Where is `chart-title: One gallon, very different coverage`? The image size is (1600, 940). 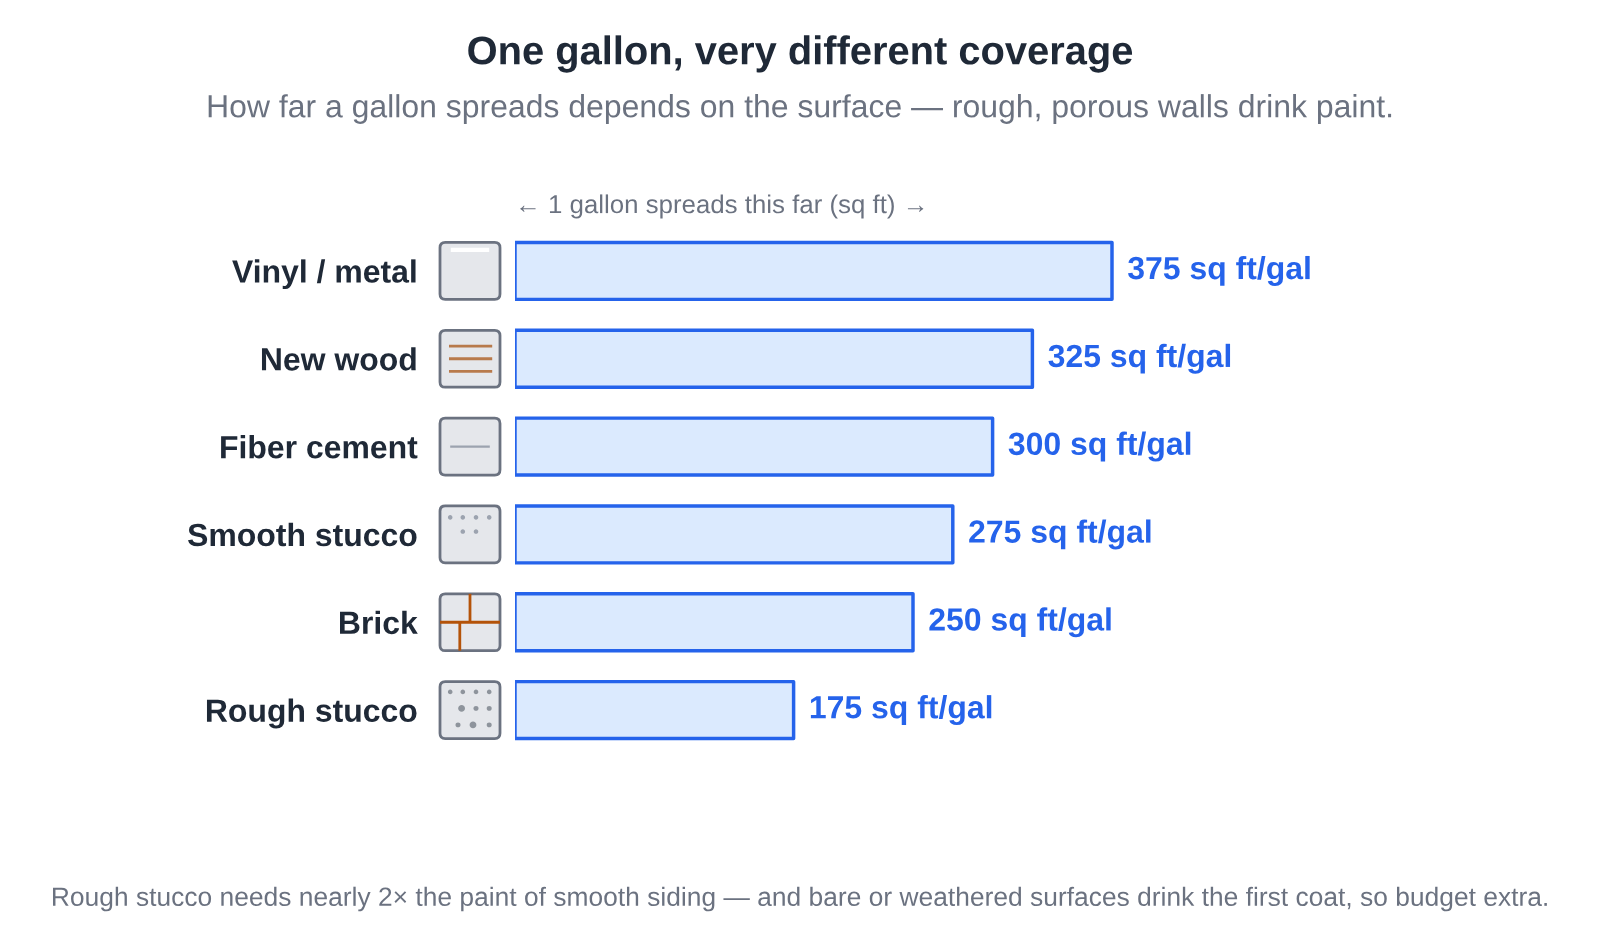 chart-title: One gallon, very different coverage is located at coordinates (800, 54).